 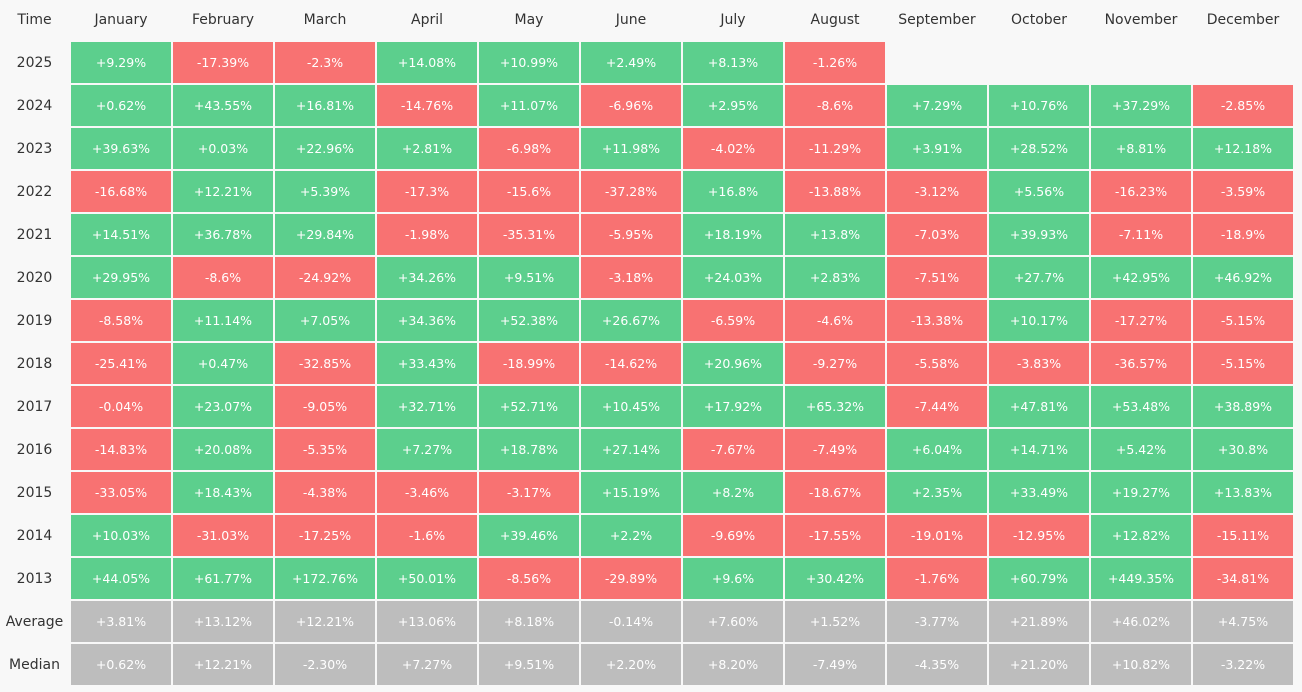 I want to click on return-cell: +3.91%, so click(x=937, y=148).